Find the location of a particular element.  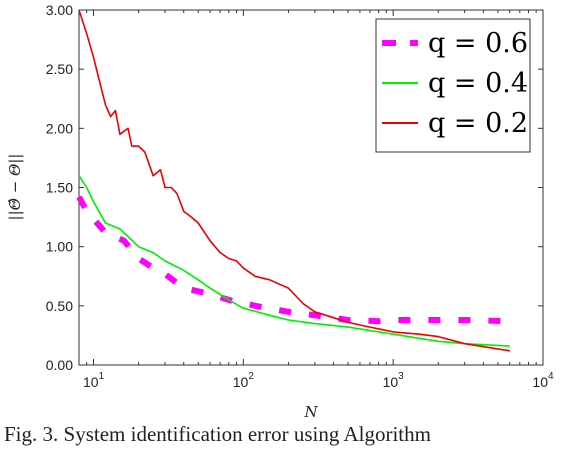

y-tick-label: 0.00 is located at coordinates (59, 365).